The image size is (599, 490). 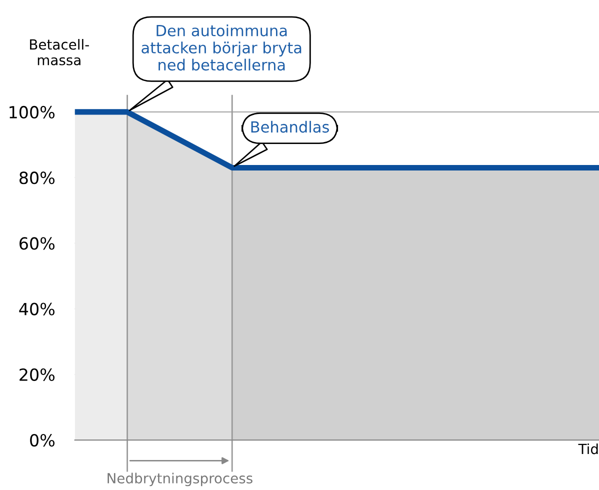 What do you see at coordinates (37, 178) in the screenshot?
I see `y-tick-label: 80%` at bounding box center [37, 178].